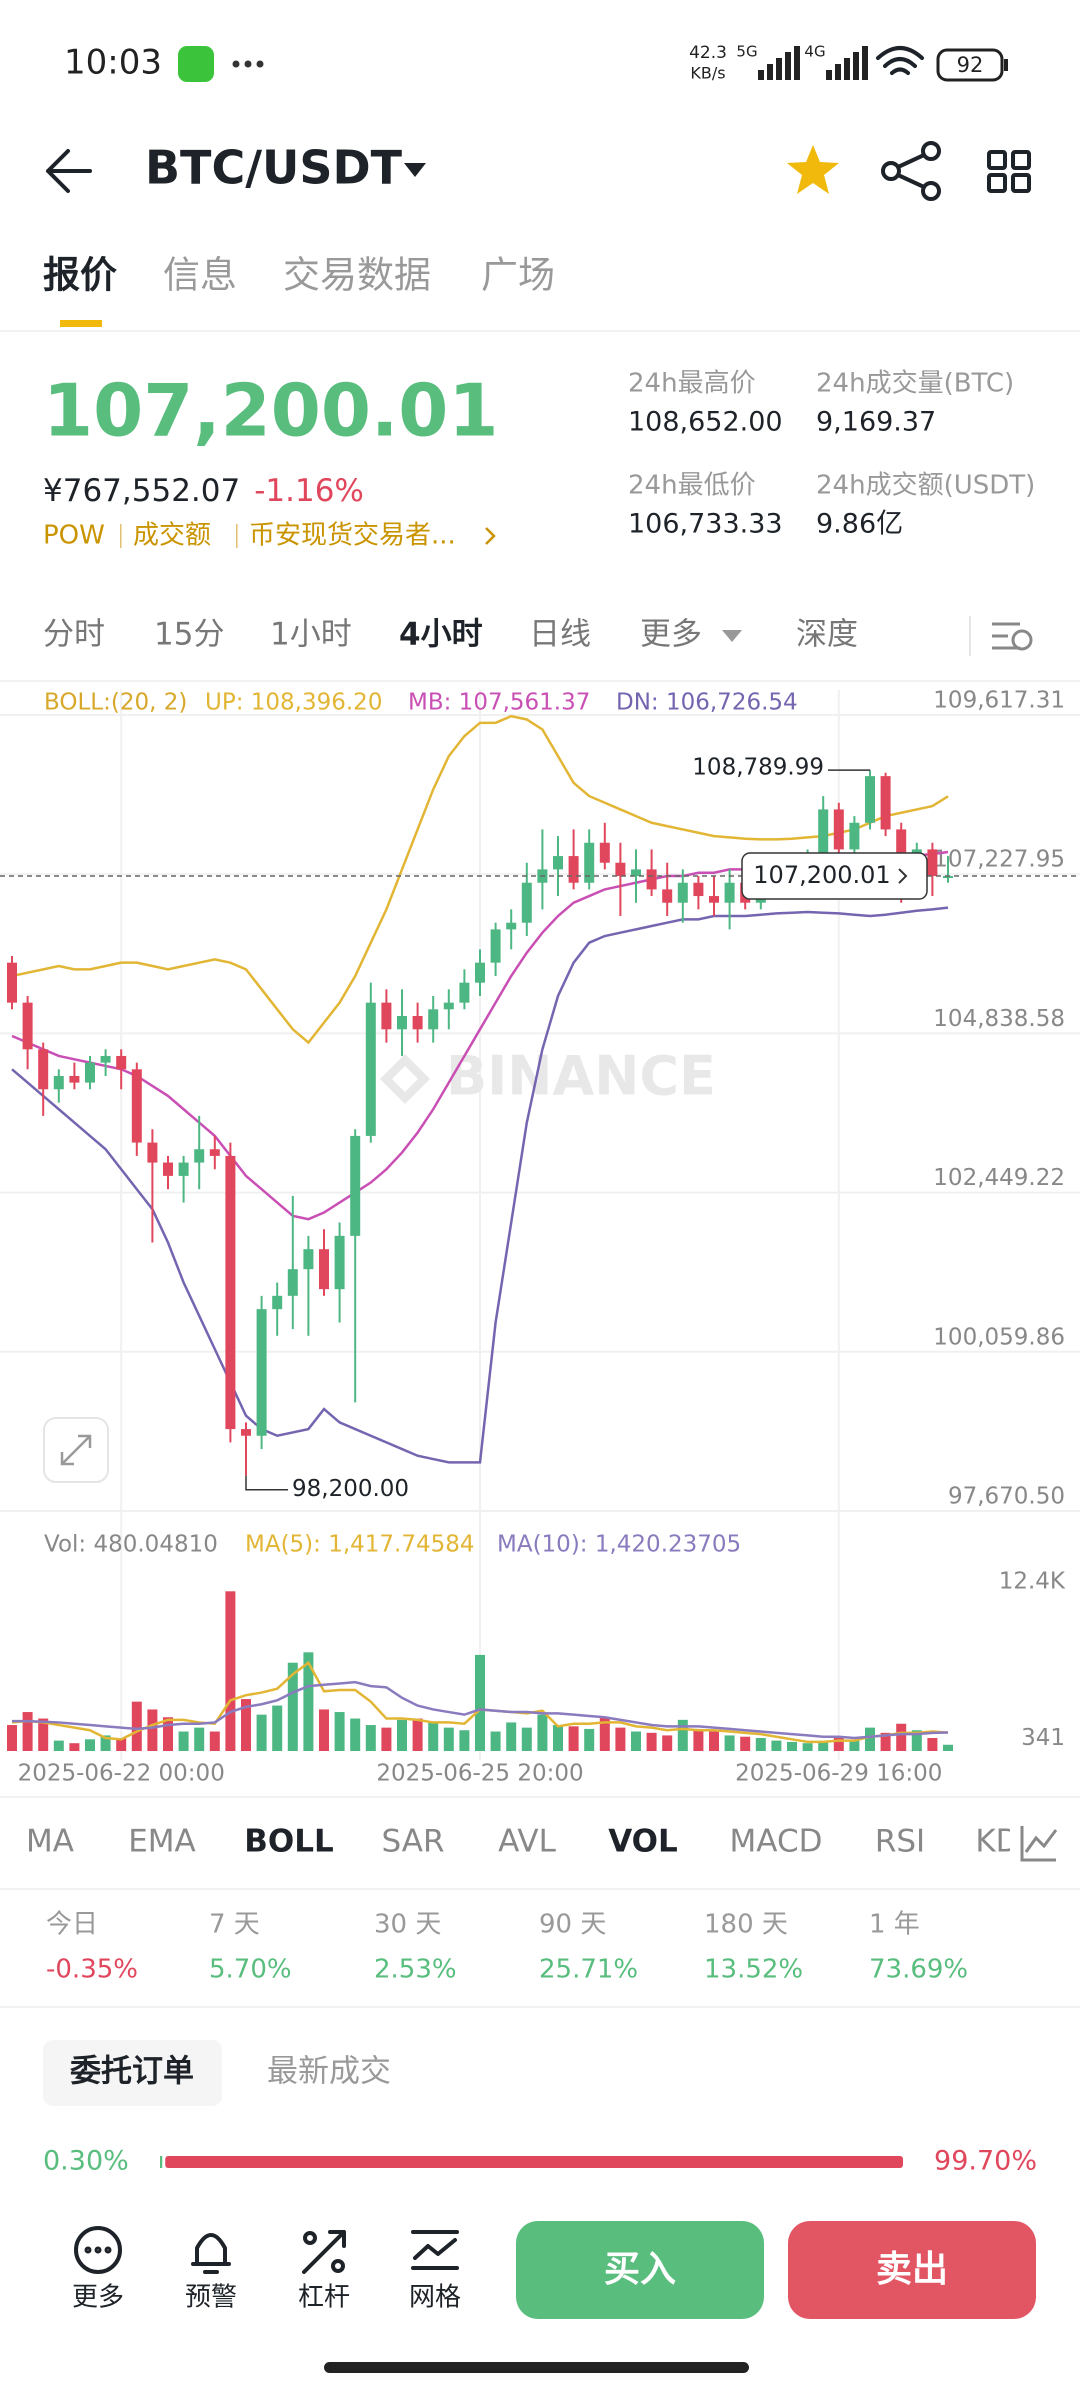 The width and height of the screenshot is (1080, 2400). What do you see at coordinates (415, 170) in the screenshot?
I see `pair-dropdown` at bounding box center [415, 170].